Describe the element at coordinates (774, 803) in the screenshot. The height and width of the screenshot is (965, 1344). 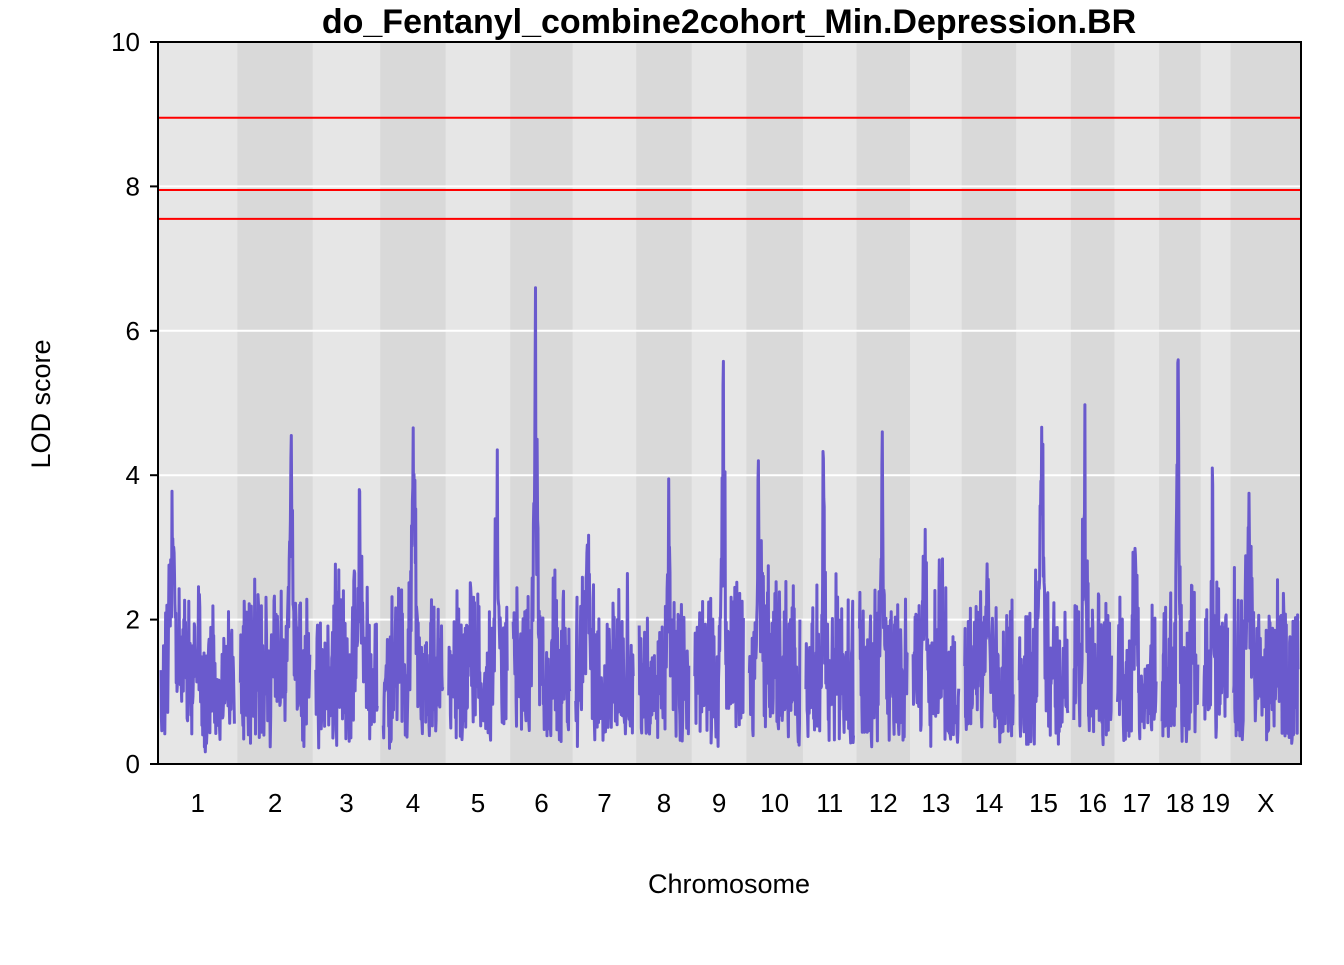
I see `x-tick-label-chr-10: 10` at that location.